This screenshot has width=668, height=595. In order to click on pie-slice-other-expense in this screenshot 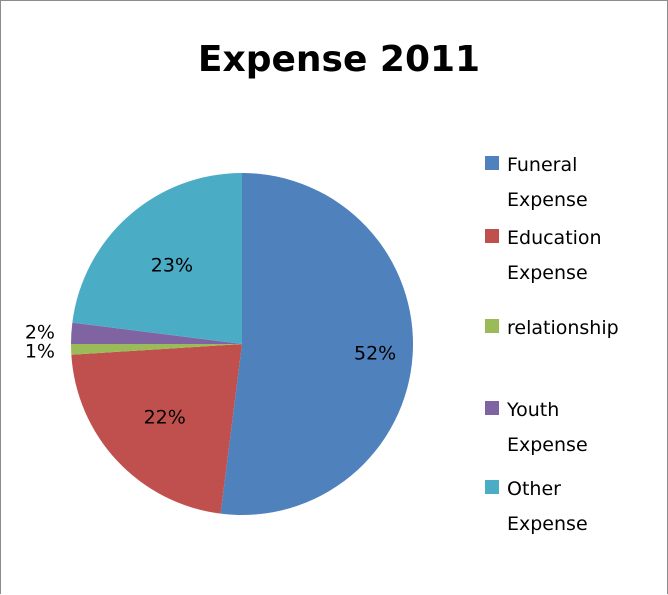, I will do `click(157, 258)`.